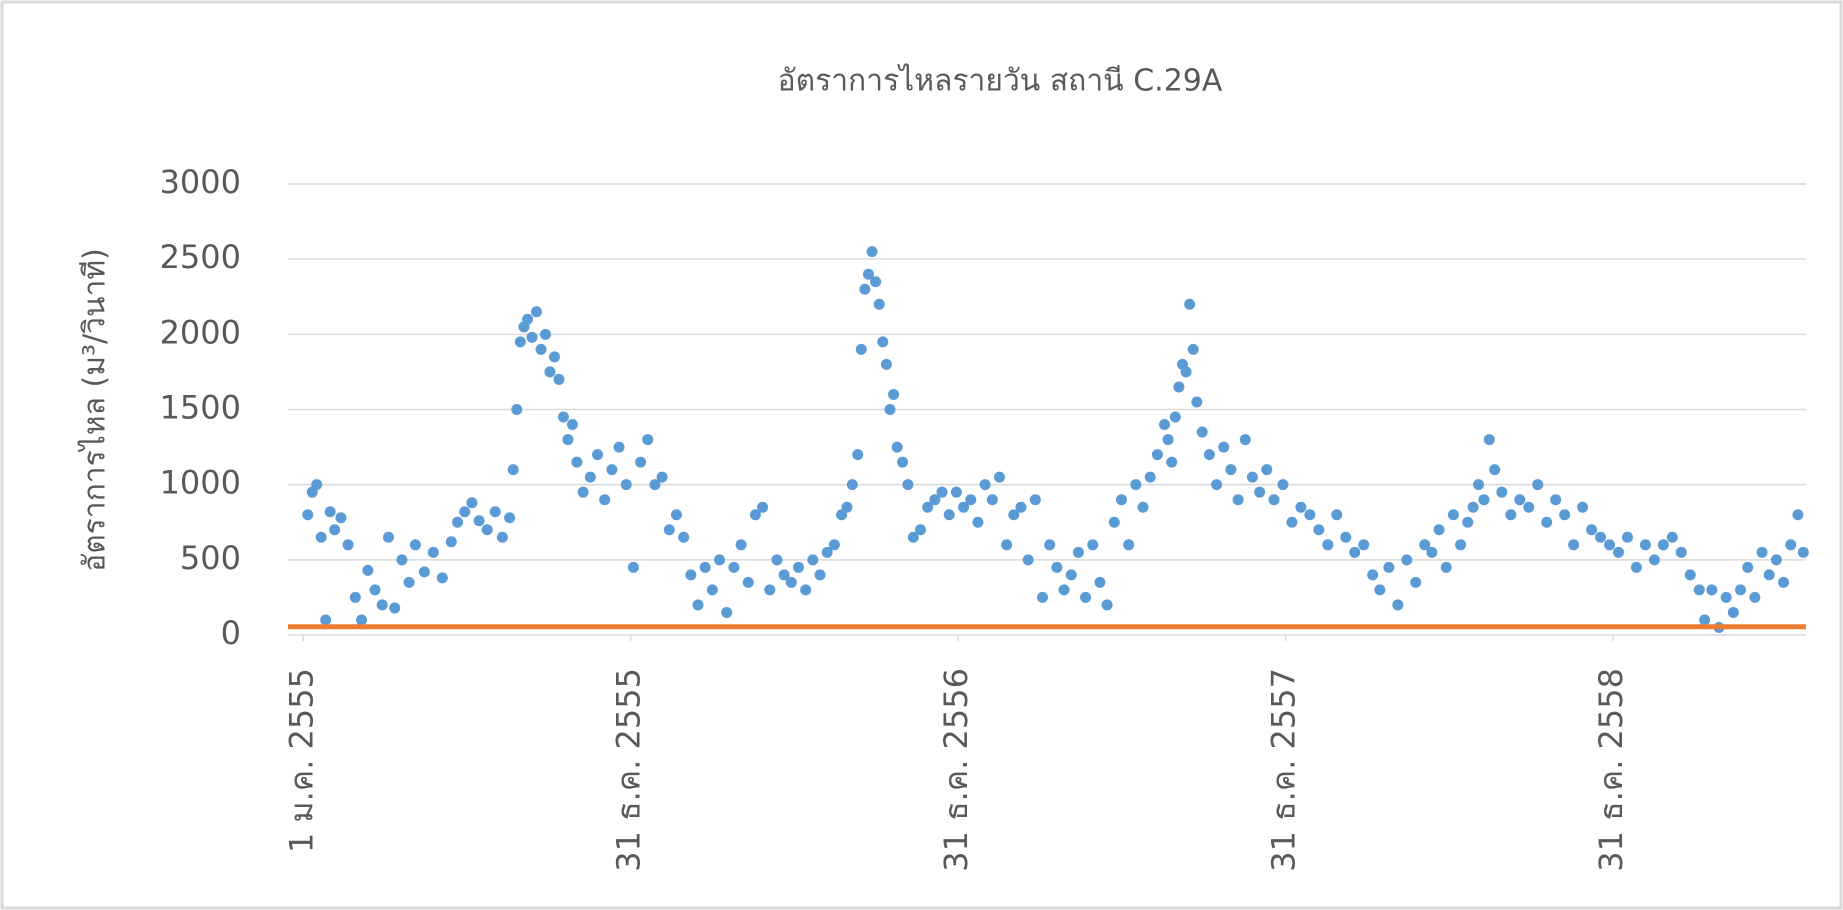 The width and height of the screenshot is (1843, 910). I want to click on x-tick-label: 31 ธ.ค. 2556, so click(956, 770).